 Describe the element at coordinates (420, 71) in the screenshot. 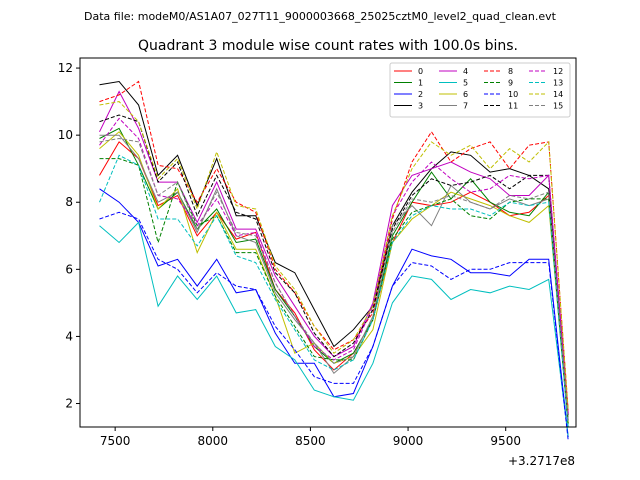

I see `legend-label-0: 0` at that location.